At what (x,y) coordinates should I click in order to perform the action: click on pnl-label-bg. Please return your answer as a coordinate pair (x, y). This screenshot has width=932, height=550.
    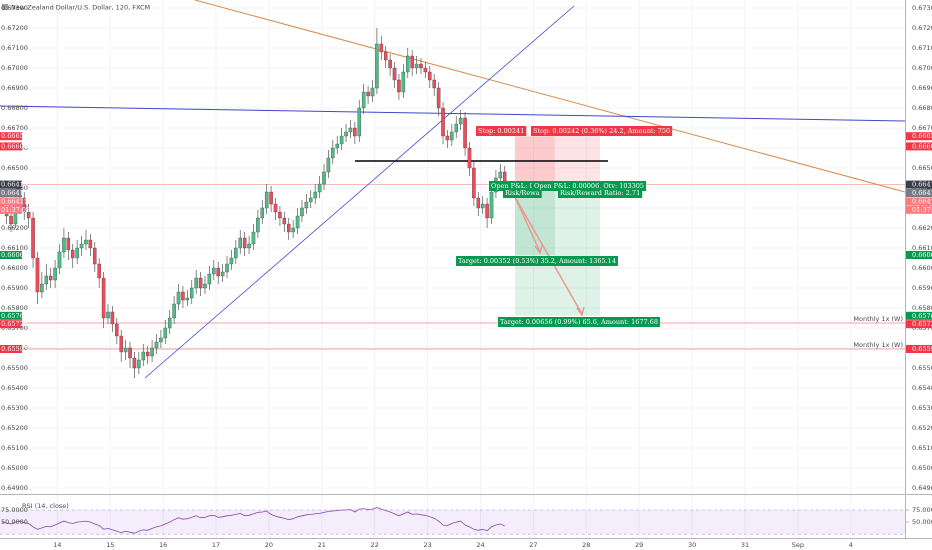
    Looking at the image, I should click on (589, 186).